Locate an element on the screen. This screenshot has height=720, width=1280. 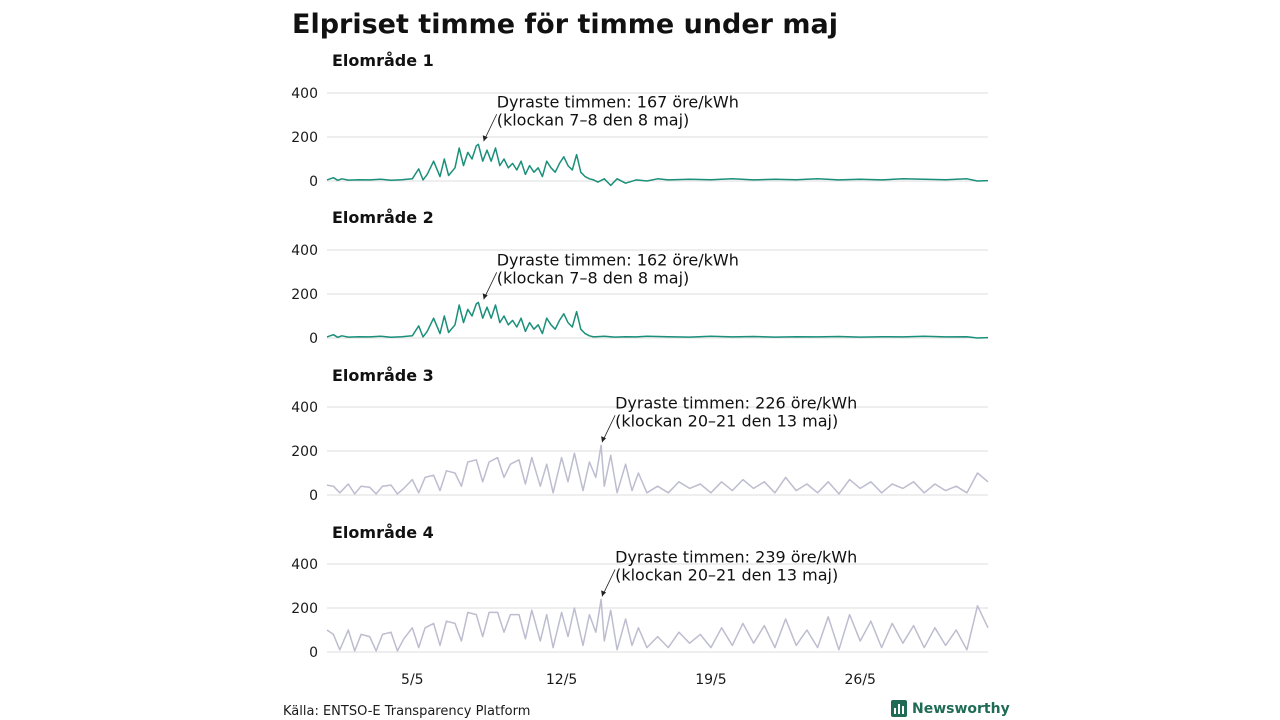
x-tick-label: 5/5 is located at coordinates (412, 680).